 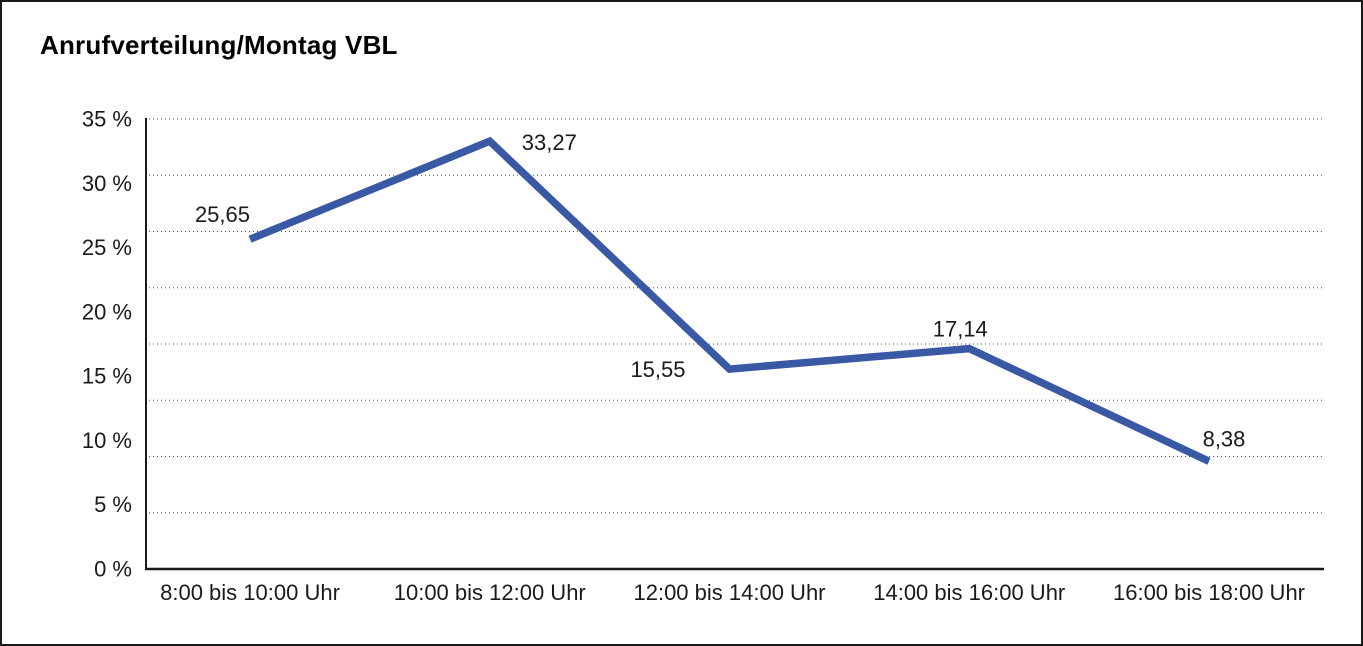 What do you see at coordinates (969, 592) in the screenshot?
I see `x-tick-label: 14:00 bis 16:00 Uhr` at bounding box center [969, 592].